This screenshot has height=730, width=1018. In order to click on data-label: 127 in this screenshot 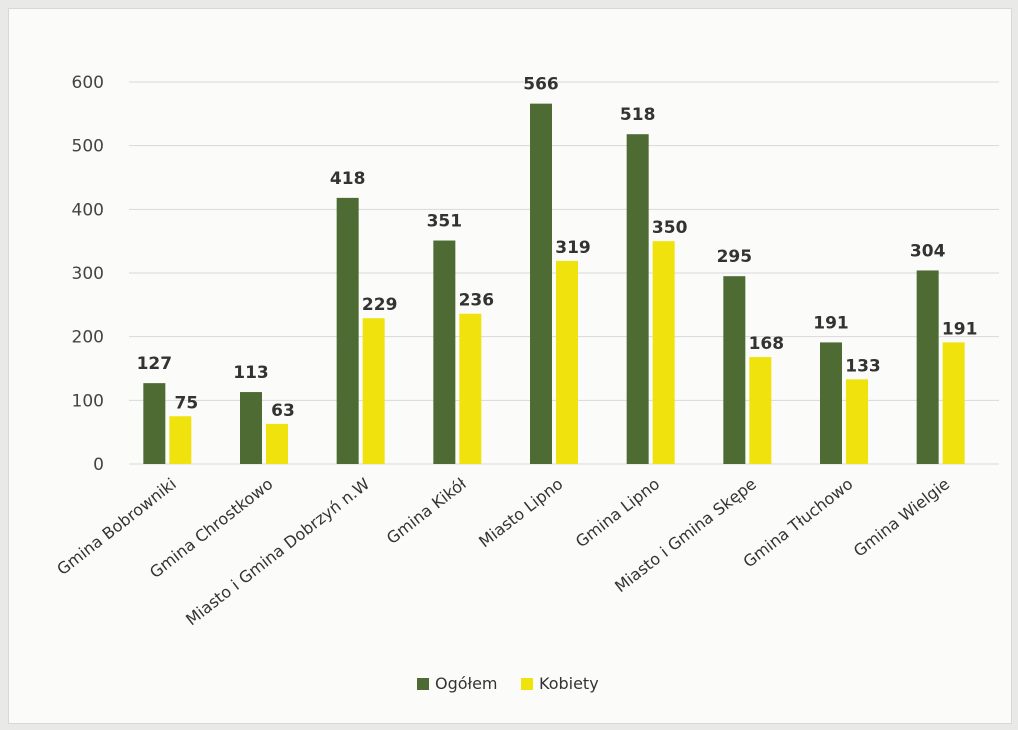, I will do `click(155, 364)`.